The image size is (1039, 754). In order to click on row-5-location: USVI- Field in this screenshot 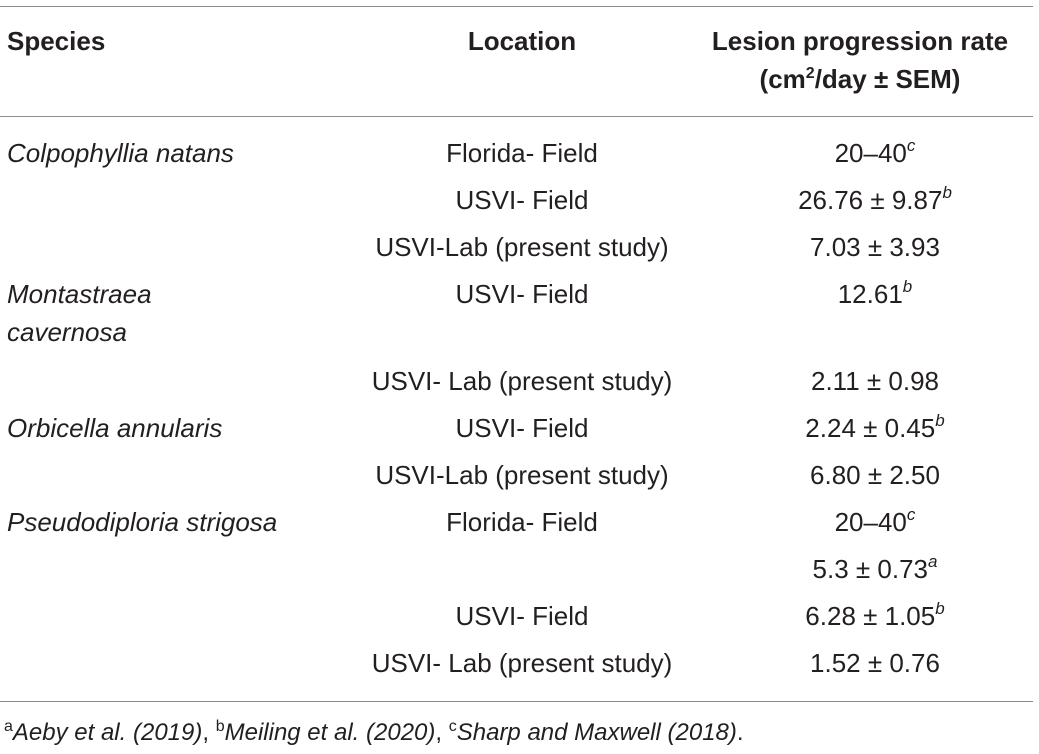, I will do `click(522, 428)`.